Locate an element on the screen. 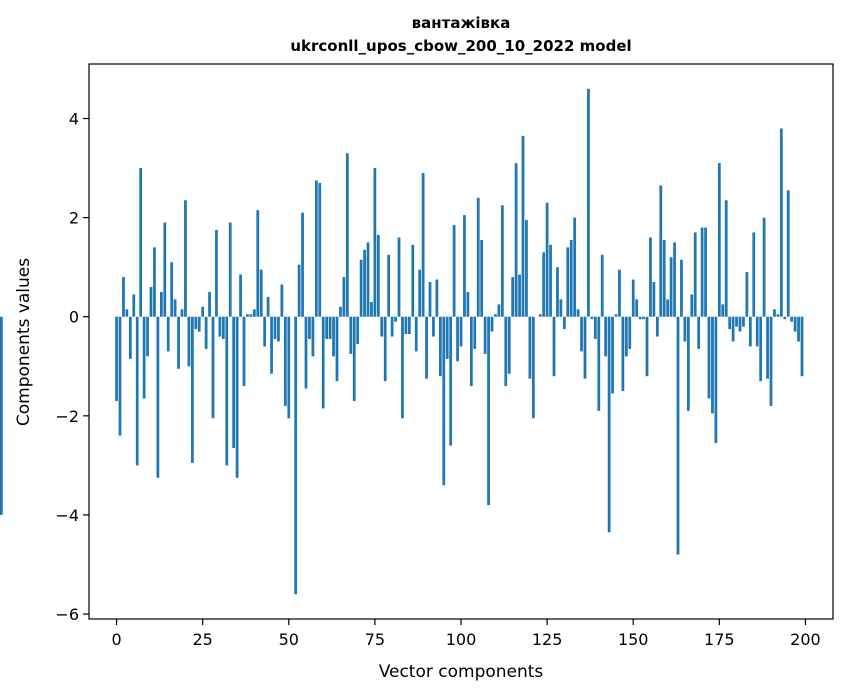 This screenshot has height=696, width=847. x-tick-label: 100 is located at coordinates (461, 639).